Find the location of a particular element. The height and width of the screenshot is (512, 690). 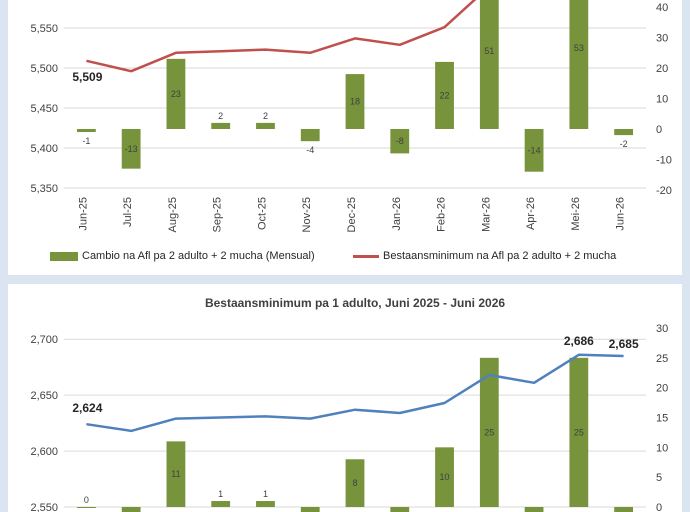

bar-data-label: 53 is located at coordinates (579, 48).